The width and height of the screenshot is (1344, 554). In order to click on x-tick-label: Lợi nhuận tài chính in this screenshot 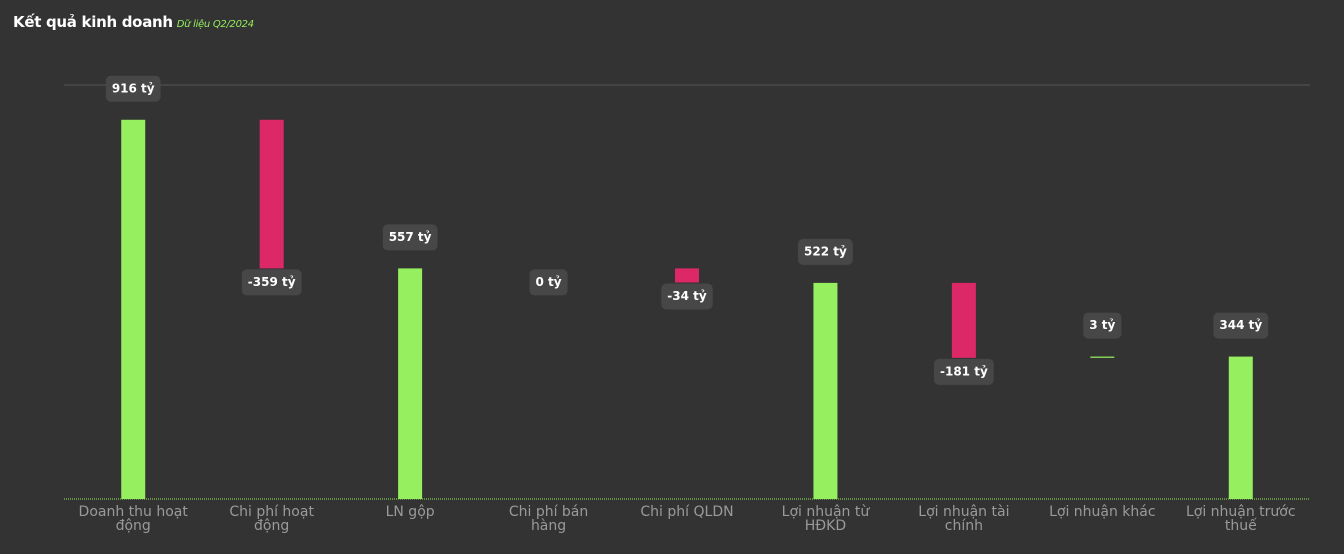, I will do `click(964, 519)`.